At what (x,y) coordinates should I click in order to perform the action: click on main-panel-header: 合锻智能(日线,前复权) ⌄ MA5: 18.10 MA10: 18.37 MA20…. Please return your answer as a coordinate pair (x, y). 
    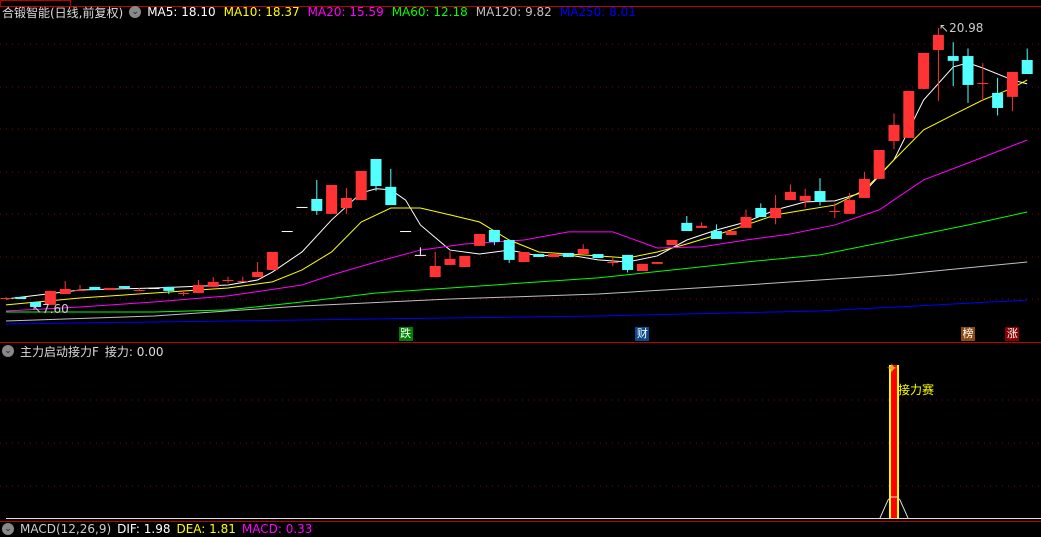
    Looking at the image, I should click on (319, 12).